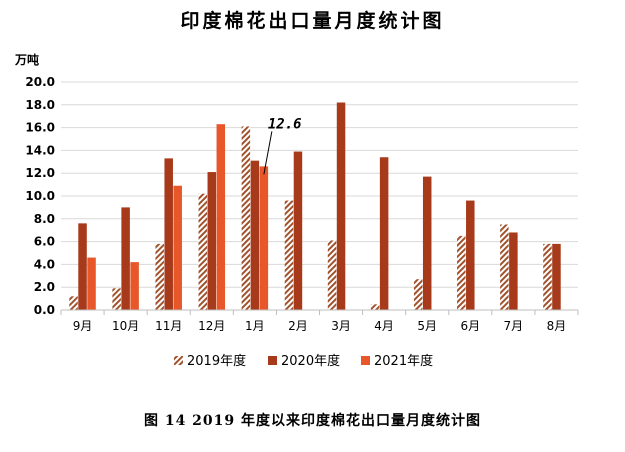 Image resolution: width=625 pixels, height=452 pixels. I want to click on bar-2020年度-4月, so click(384, 233).